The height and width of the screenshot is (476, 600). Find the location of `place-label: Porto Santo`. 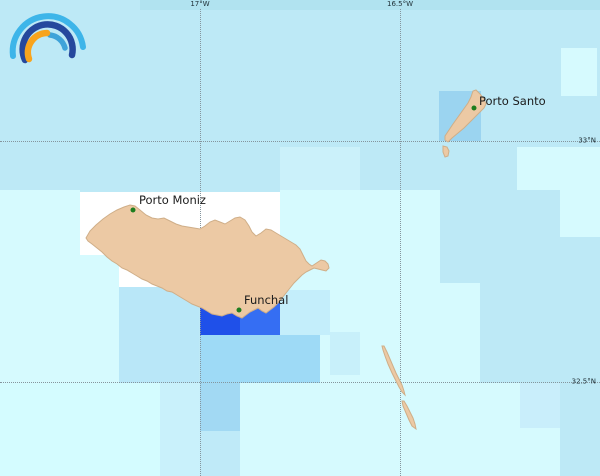

place-label: Porto Santo is located at coordinates (512, 101).